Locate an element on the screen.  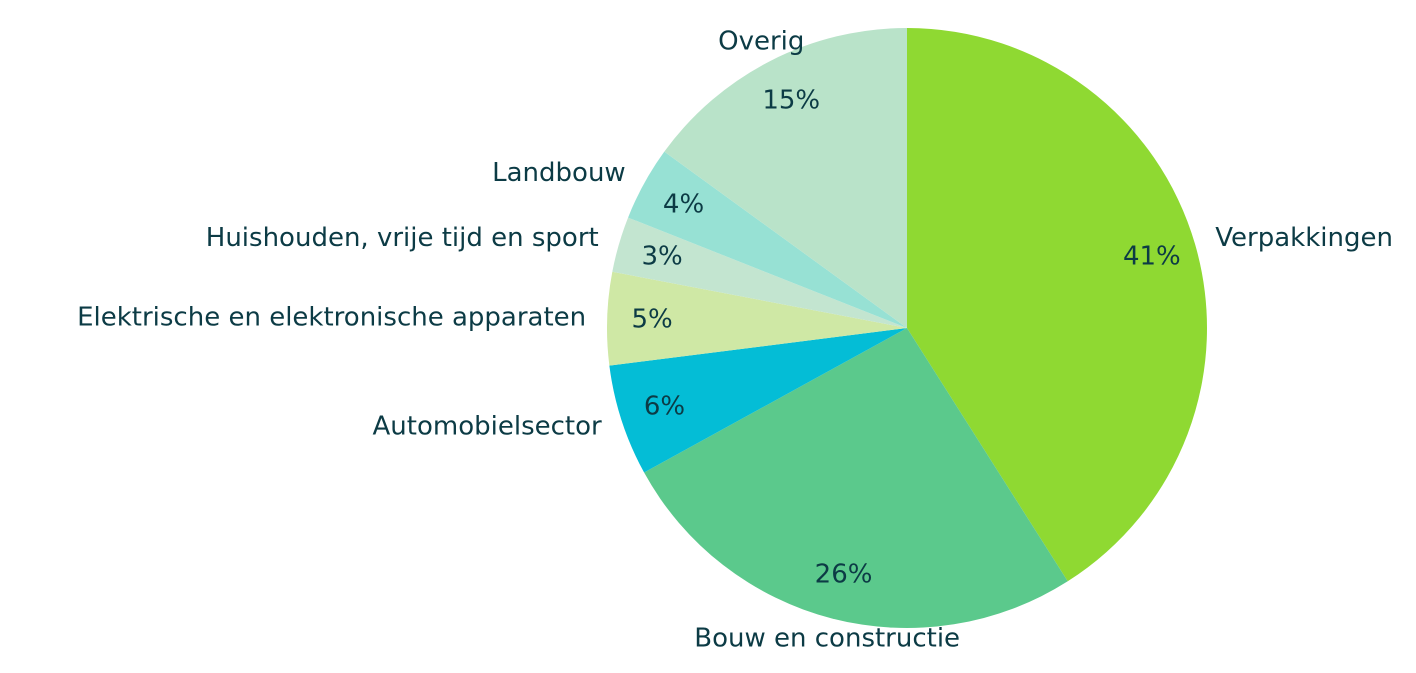
value-label: 4% is located at coordinates (683, 205).